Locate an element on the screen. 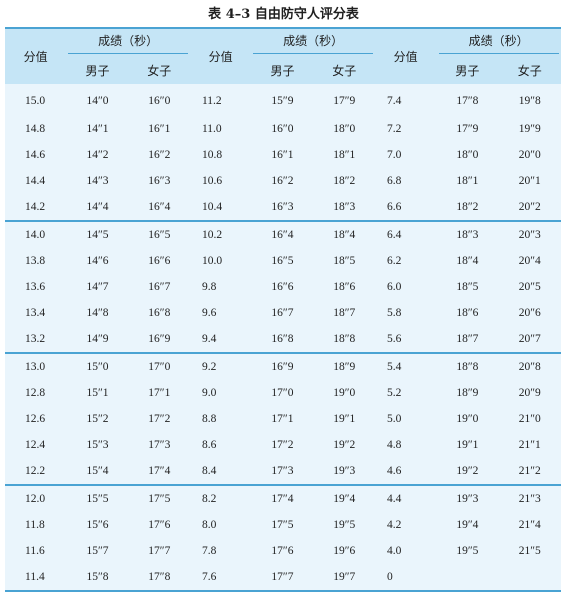 Image resolution: width=567 pixels, height=593 pixels. score-cell: 15.0 is located at coordinates (36, 100).